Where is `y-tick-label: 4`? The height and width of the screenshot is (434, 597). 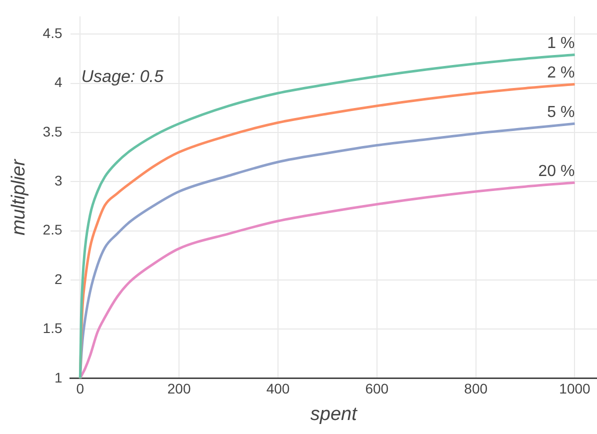
y-tick-label: 4 is located at coordinates (58, 82).